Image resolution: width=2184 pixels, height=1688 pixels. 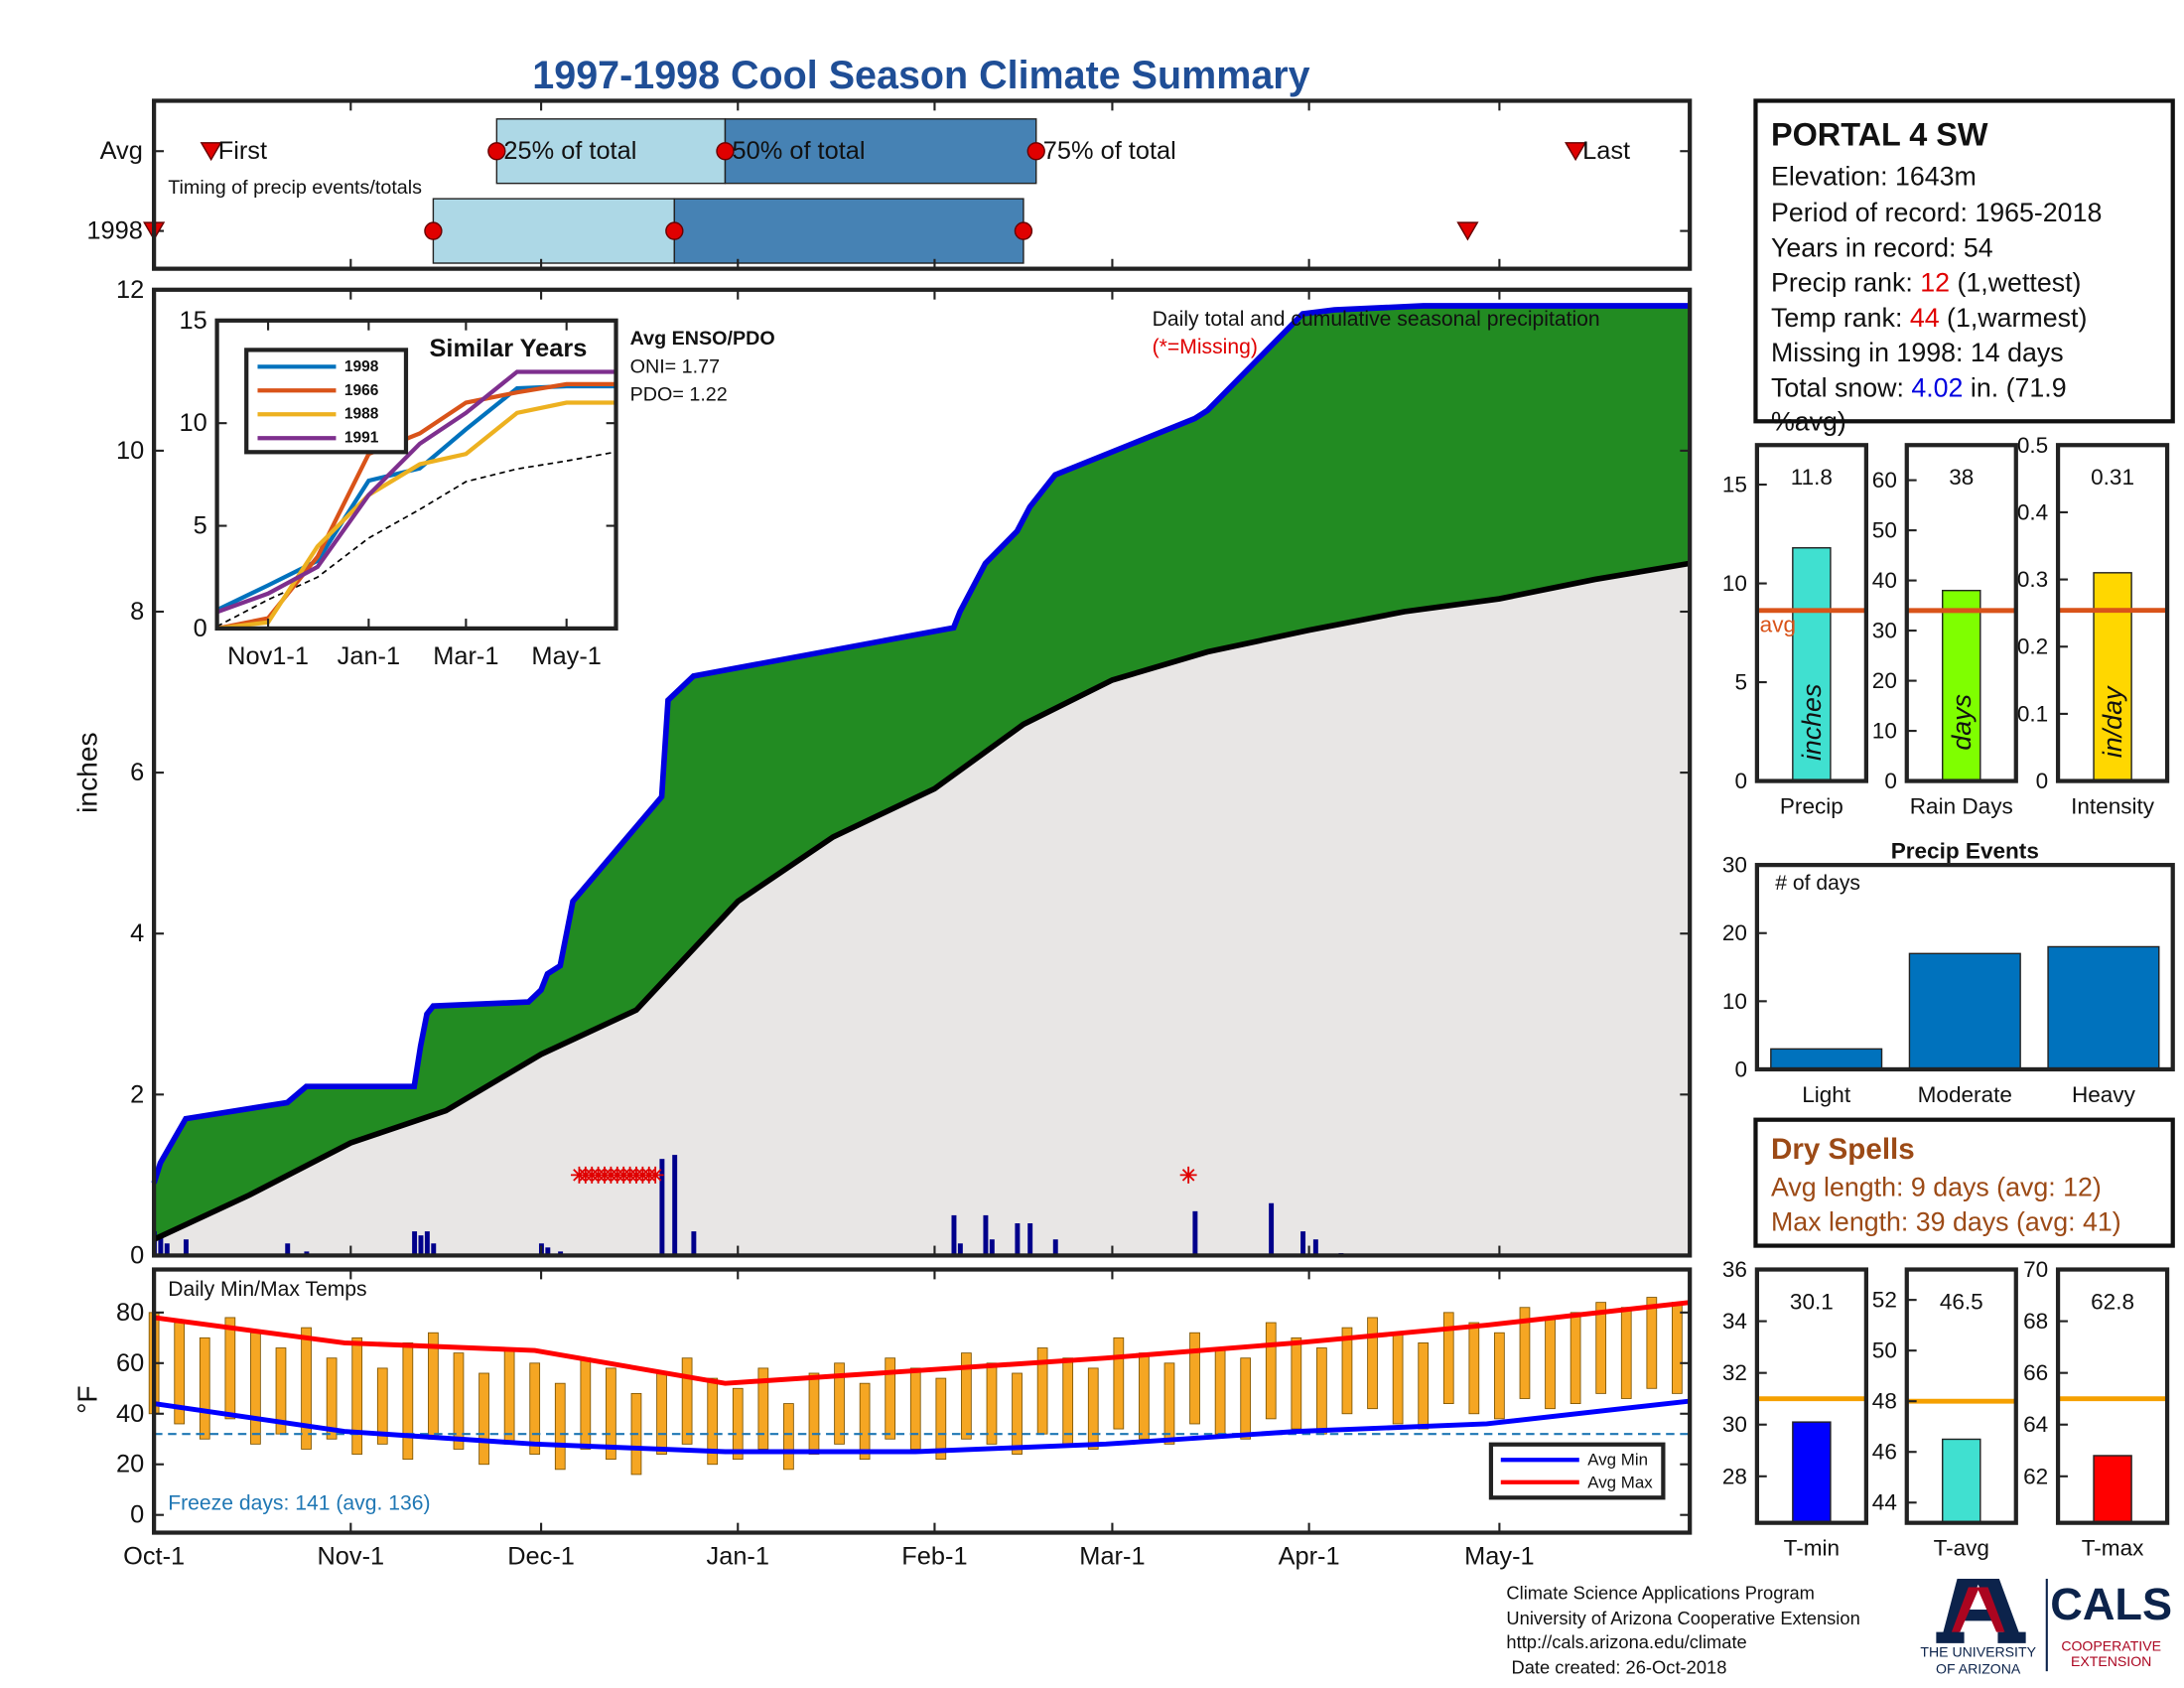 What do you see at coordinates (1884, 1350) in the screenshot?
I see `y-tick-label: 50` at bounding box center [1884, 1350].